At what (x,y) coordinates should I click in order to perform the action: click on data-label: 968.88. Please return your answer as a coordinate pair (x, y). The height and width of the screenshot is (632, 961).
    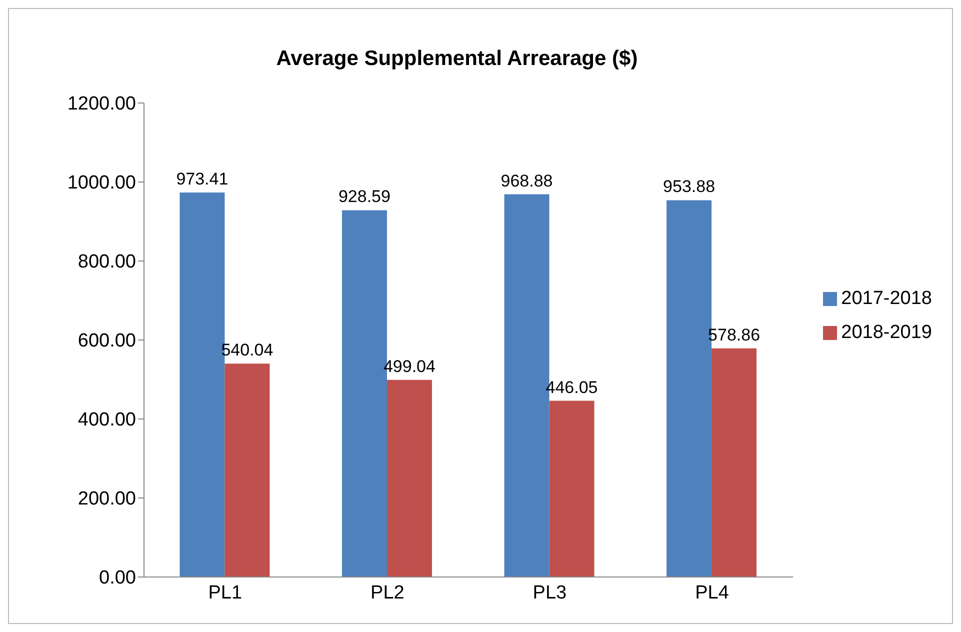
    Looking at the image, I should click on (526, 180).